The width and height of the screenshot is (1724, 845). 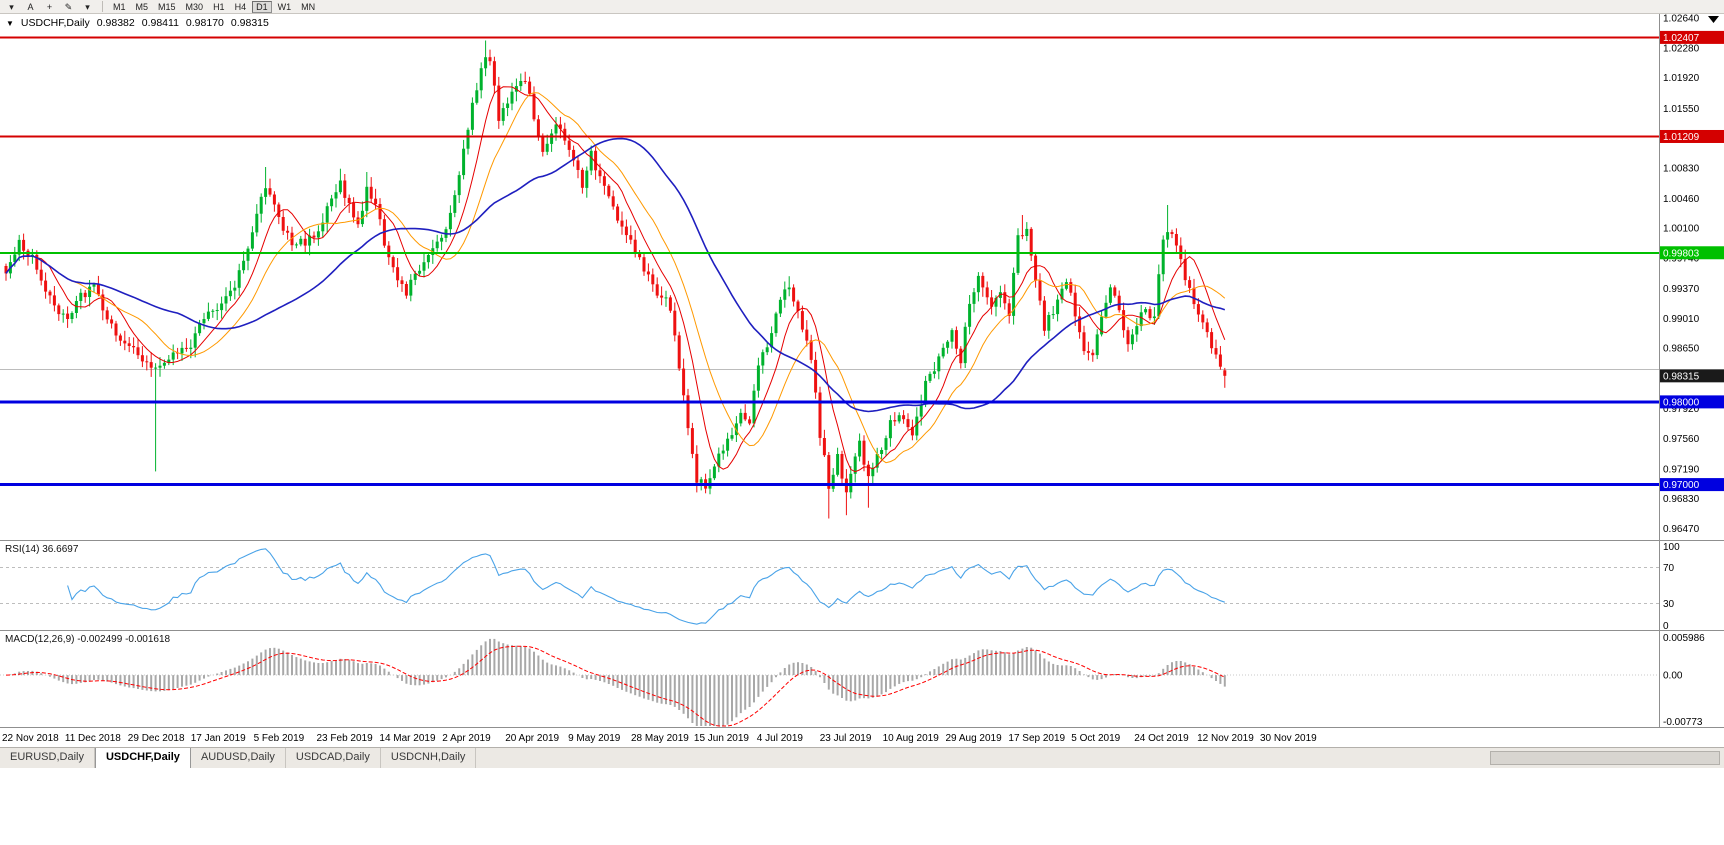 What do you see at coordinates (1288, 738) in the screenshot?
I see `time-axis-label: 30 Nov 2019` at bounding box center [1288, 738].